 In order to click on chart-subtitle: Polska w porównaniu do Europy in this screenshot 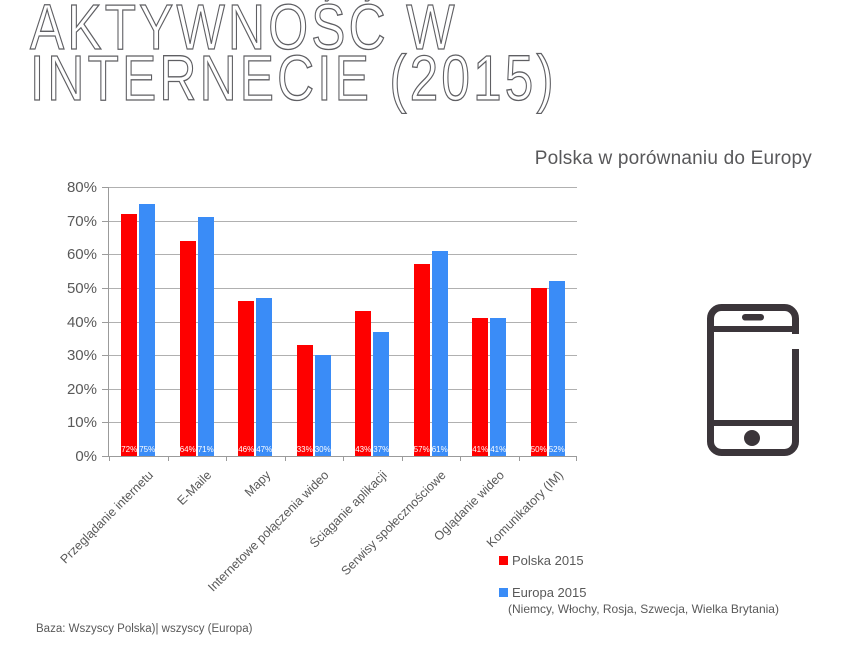, I will do `click(673, 158)`.